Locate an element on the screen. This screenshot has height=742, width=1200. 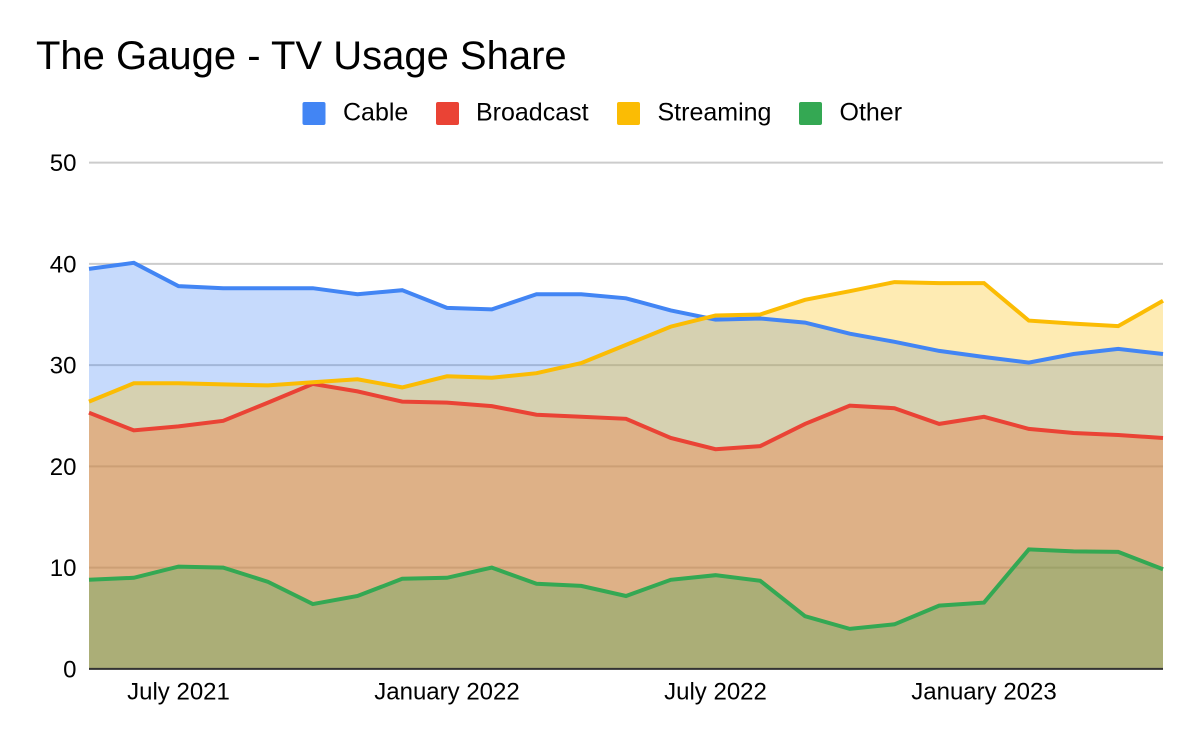
svg-text: The Gauge - TV Usage Share is located at coordinates (301, 56).